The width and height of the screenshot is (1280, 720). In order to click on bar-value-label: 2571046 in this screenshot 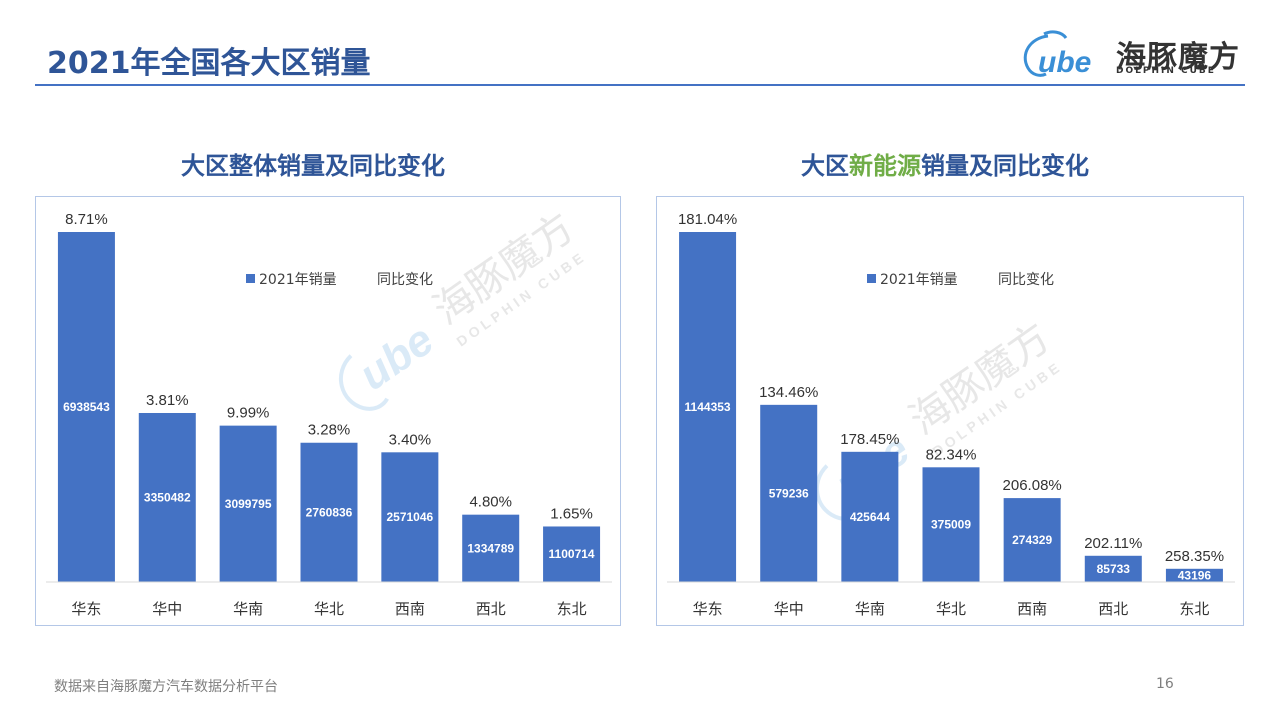, I will do `click(409, 517)`.